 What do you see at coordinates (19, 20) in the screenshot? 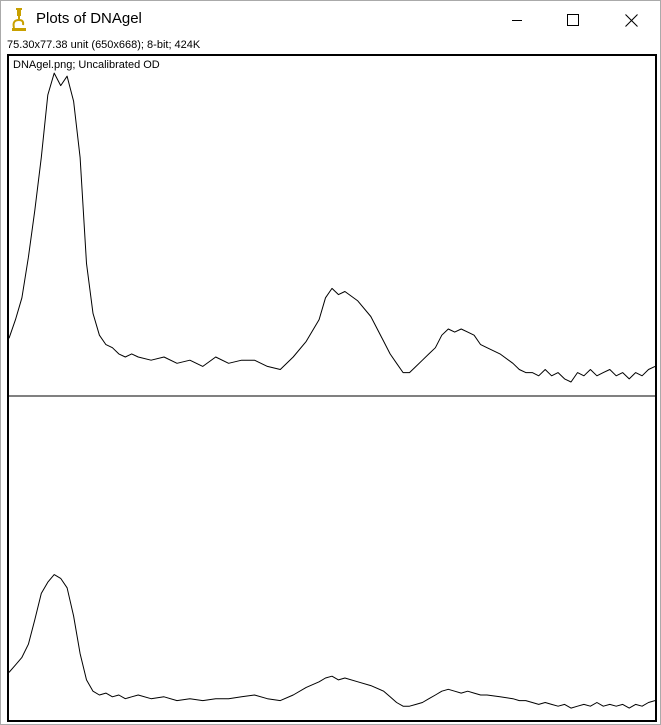
I see `microscope-icon` at bounding box center [19, 20].